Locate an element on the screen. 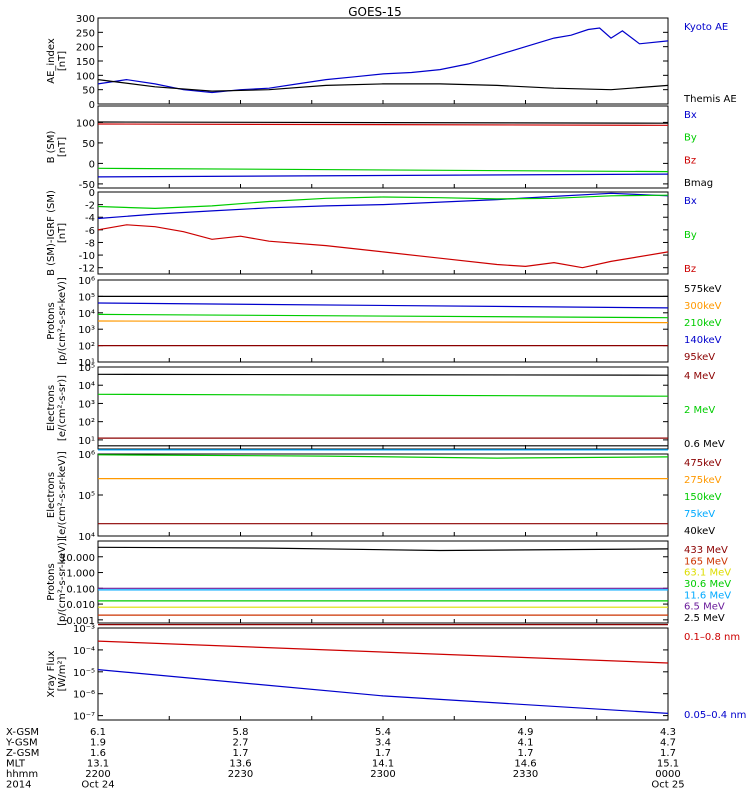  x-row-value: 4.3 is located at coordinates (668, 732).